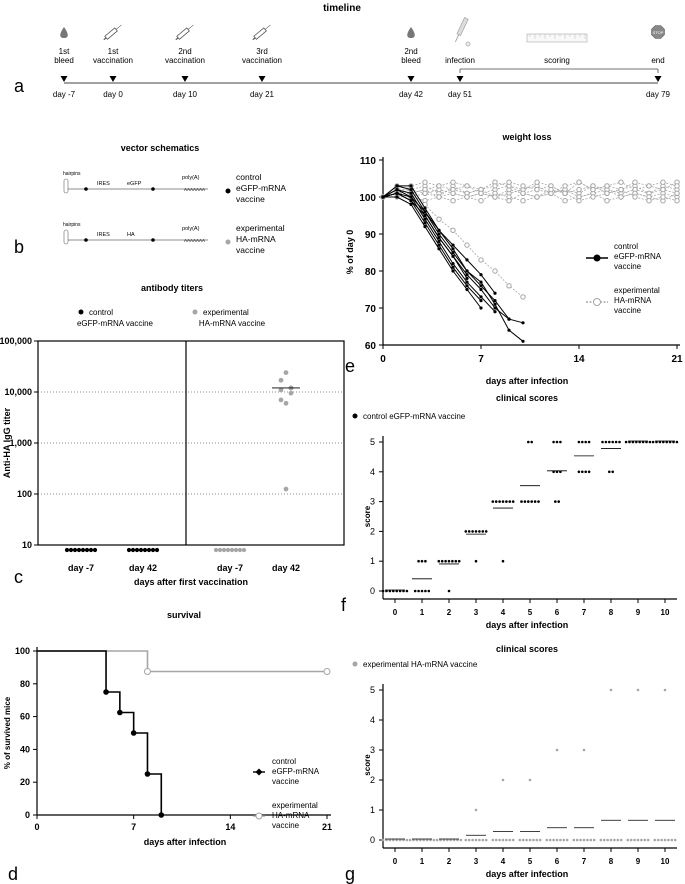  I want to click on panel-letter-d: d, so click(13, 874).